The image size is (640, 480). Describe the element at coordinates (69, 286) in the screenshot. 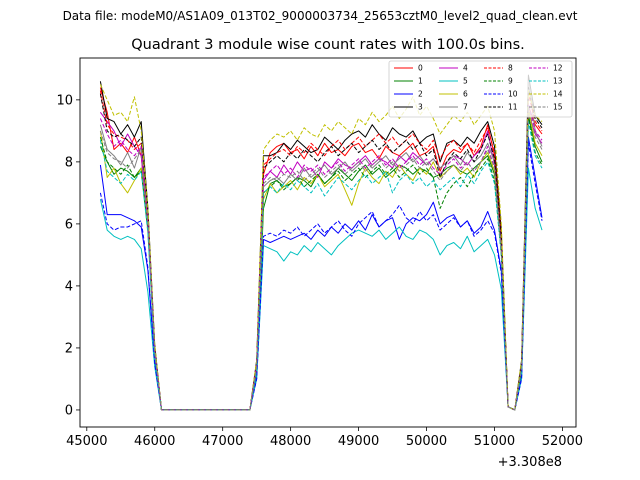

I see `y-tick-label: 4` at that location.